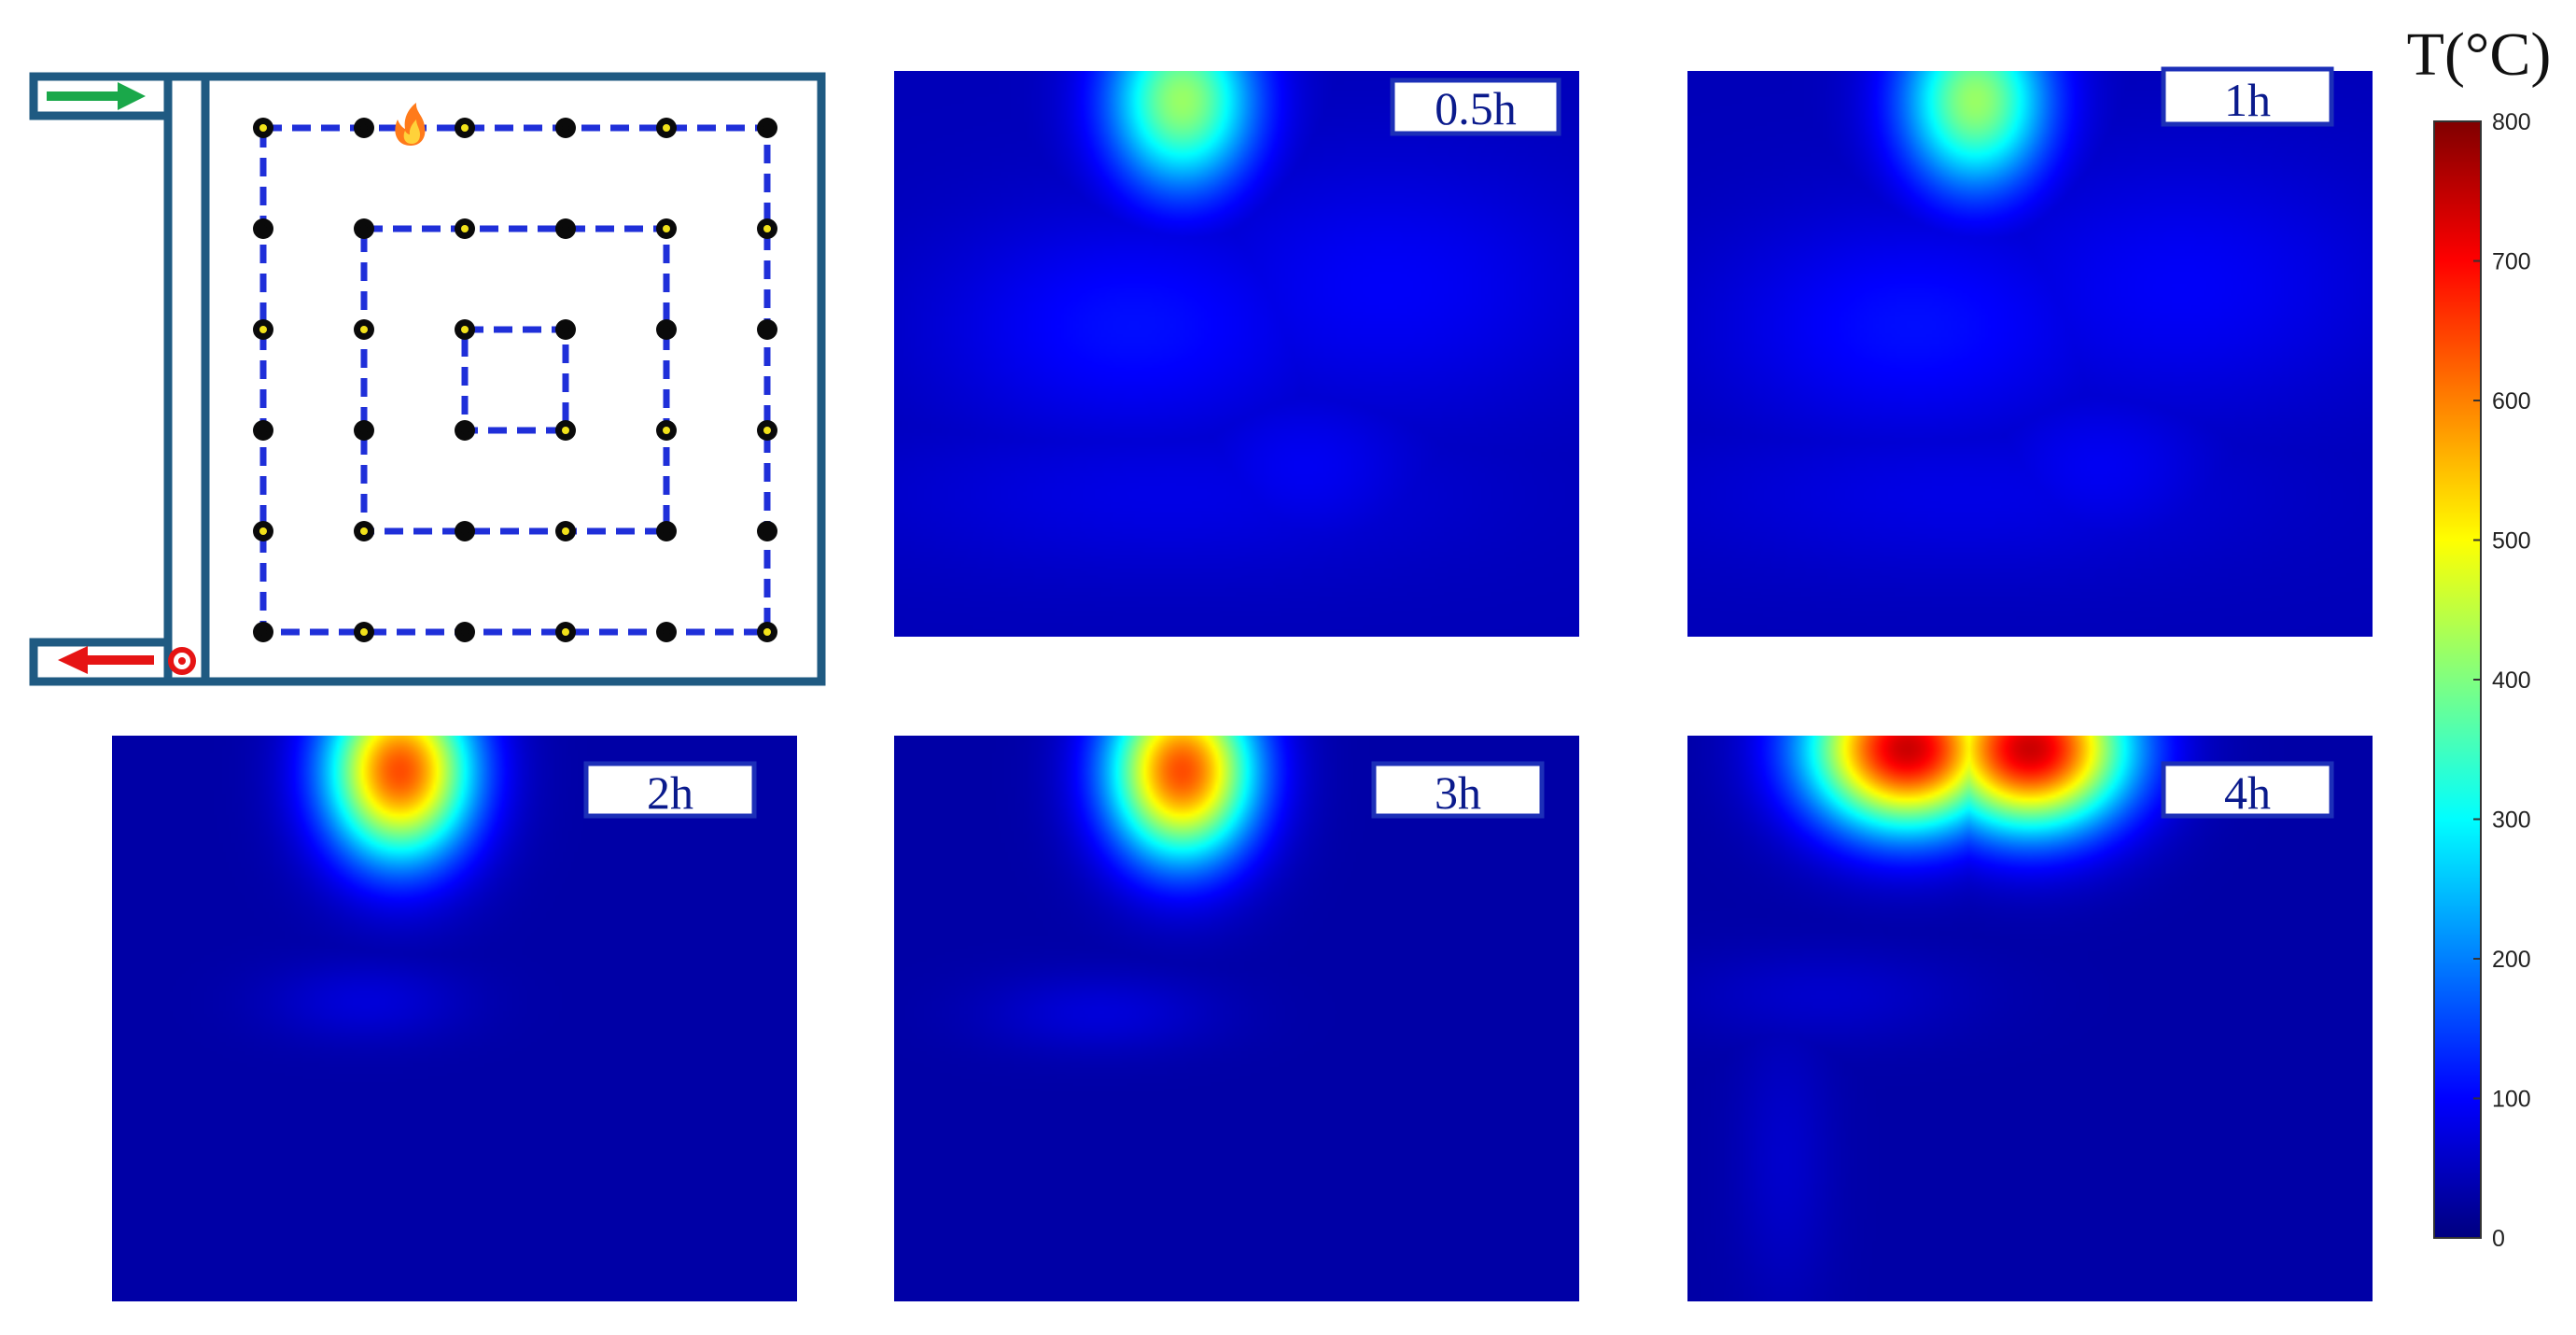 This screenshot has width=2576, height=1335. I want to click on colorbar-strip, so click(2457, 679).